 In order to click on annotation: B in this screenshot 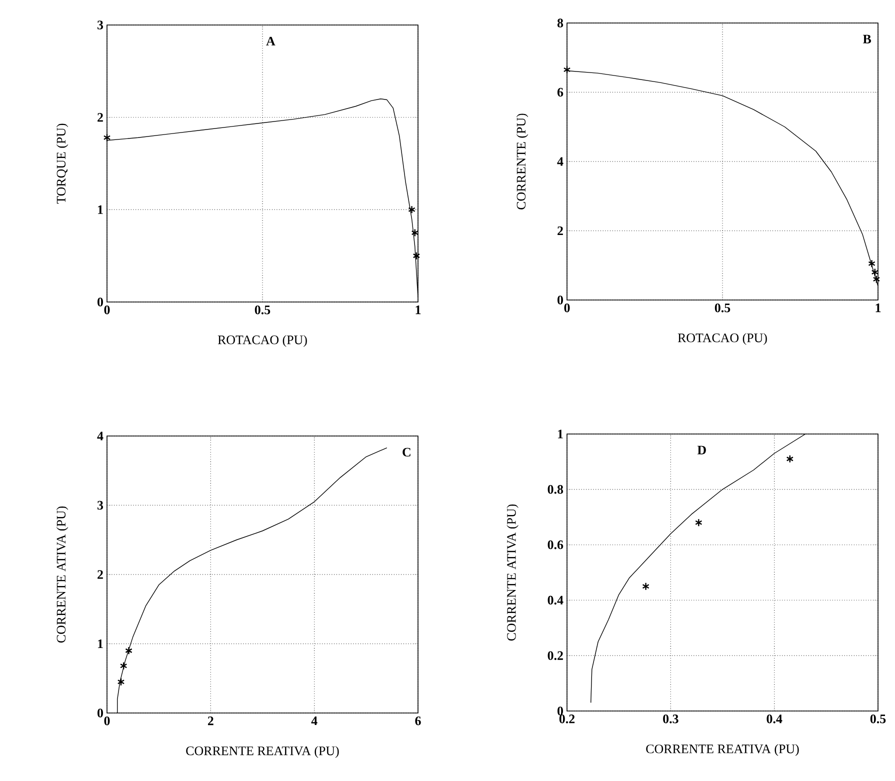, I will do `click(867, 39)`.